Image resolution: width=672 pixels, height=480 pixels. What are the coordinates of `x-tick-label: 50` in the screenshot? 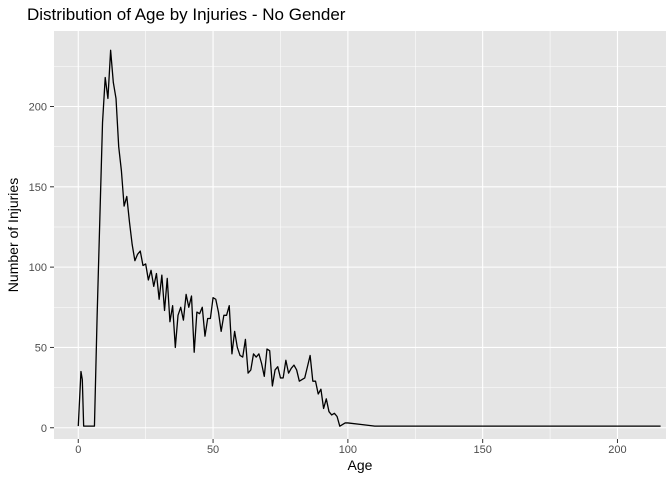 It's located at (213, 450).